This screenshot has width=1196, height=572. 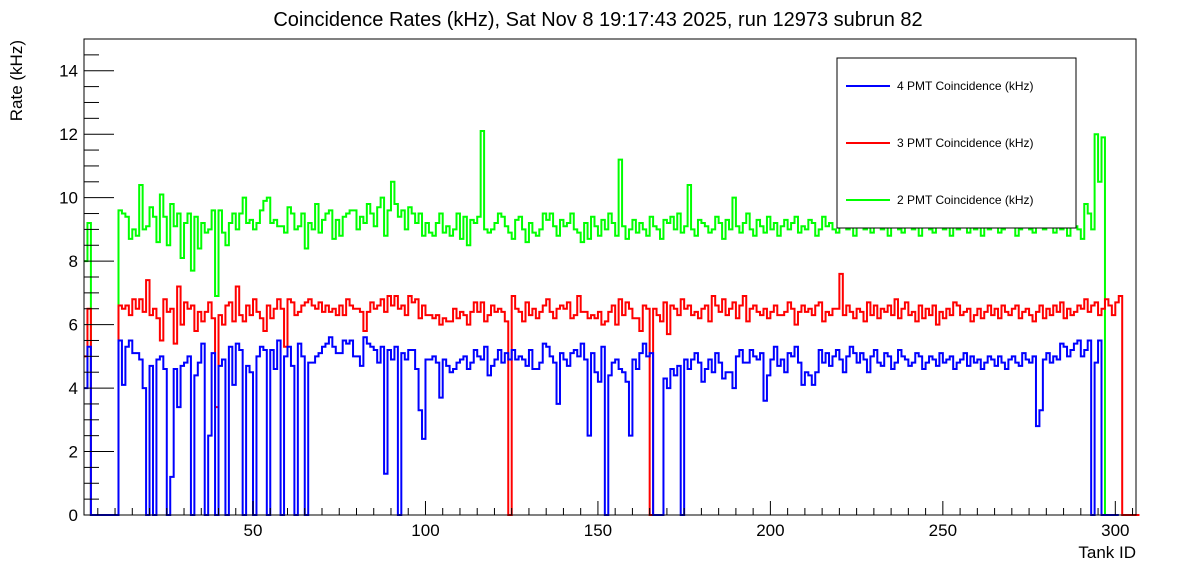 I want to click on legend-label-4pmt: 4 PMT Coincidence (kHz), so click(x=965, y=86).